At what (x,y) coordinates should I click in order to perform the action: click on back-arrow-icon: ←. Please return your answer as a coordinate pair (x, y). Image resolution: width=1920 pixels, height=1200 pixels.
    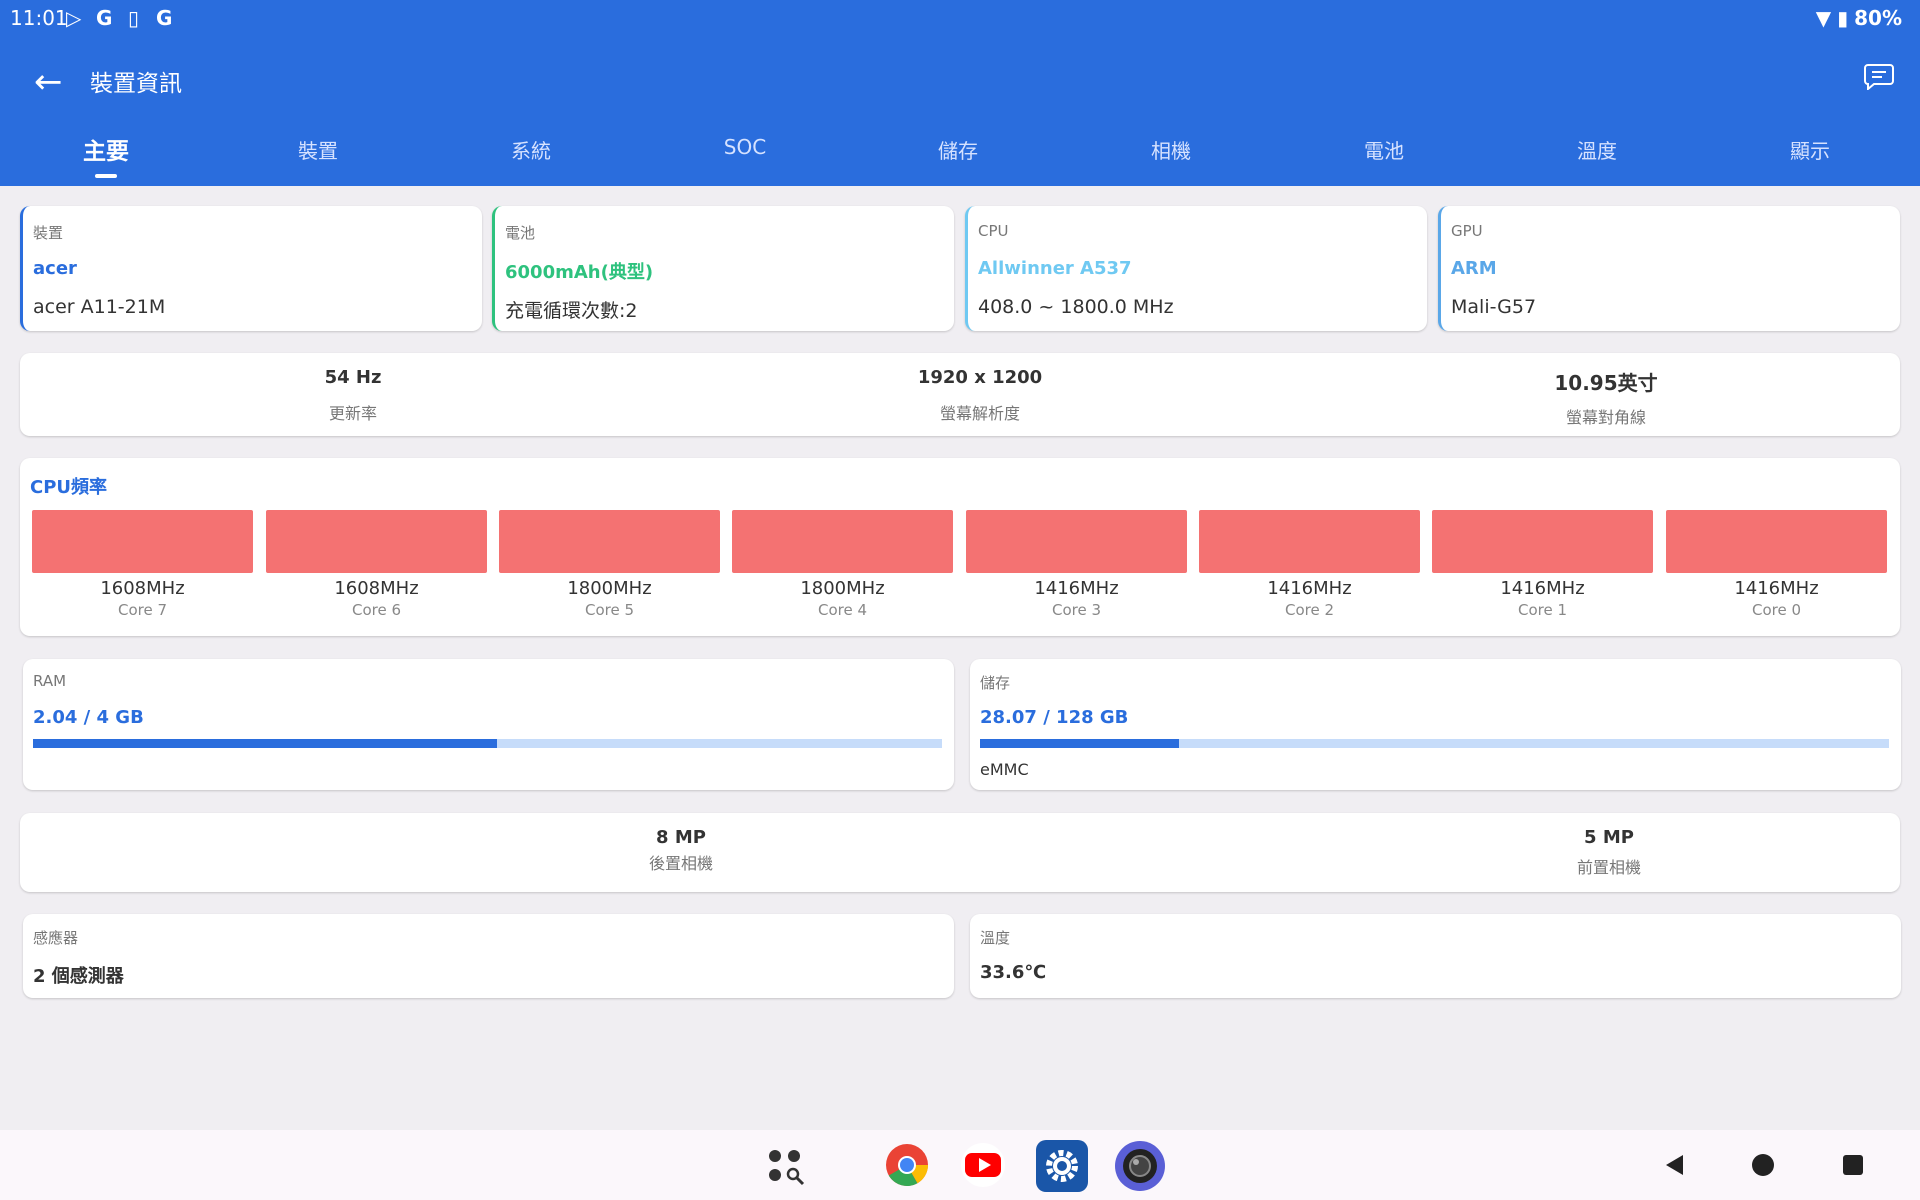
    Looking at the image, I should click on (48, 82).